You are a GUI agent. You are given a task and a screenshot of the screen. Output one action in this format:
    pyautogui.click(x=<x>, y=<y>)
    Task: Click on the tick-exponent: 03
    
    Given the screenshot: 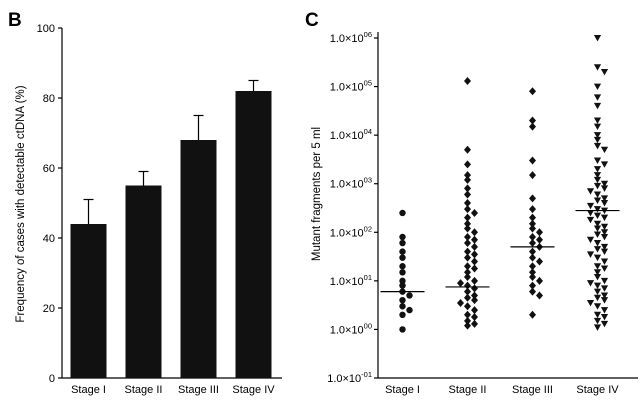 What is the action you would take?
    pyautogui.click(x=368, y=180)
    